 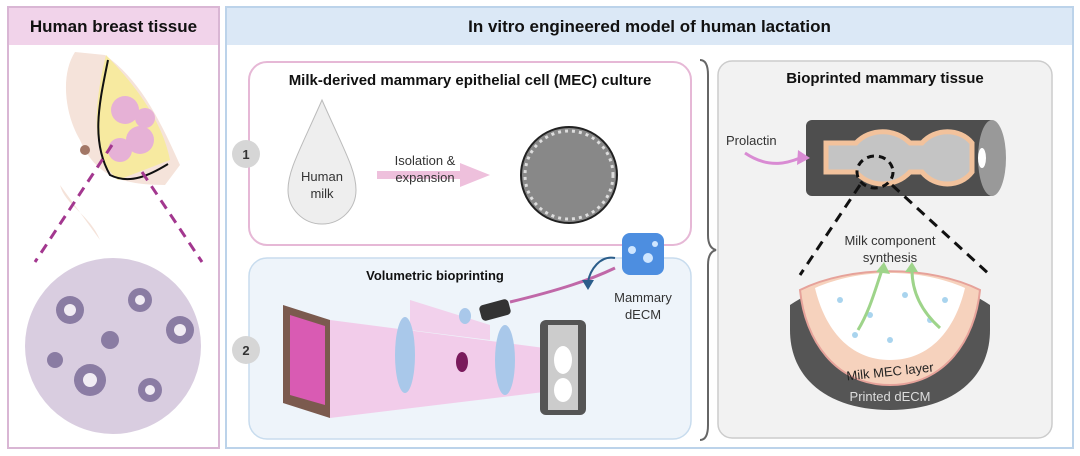 I want to click on printed-decm-label: Printed dECM, so click(x=890, y=396).